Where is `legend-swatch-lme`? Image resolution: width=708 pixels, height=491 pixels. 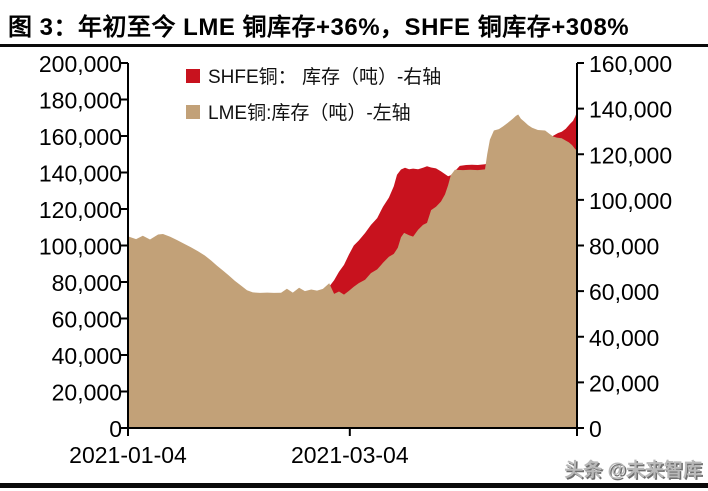 legend-swatch-lme is located at coordinates (193, 111).